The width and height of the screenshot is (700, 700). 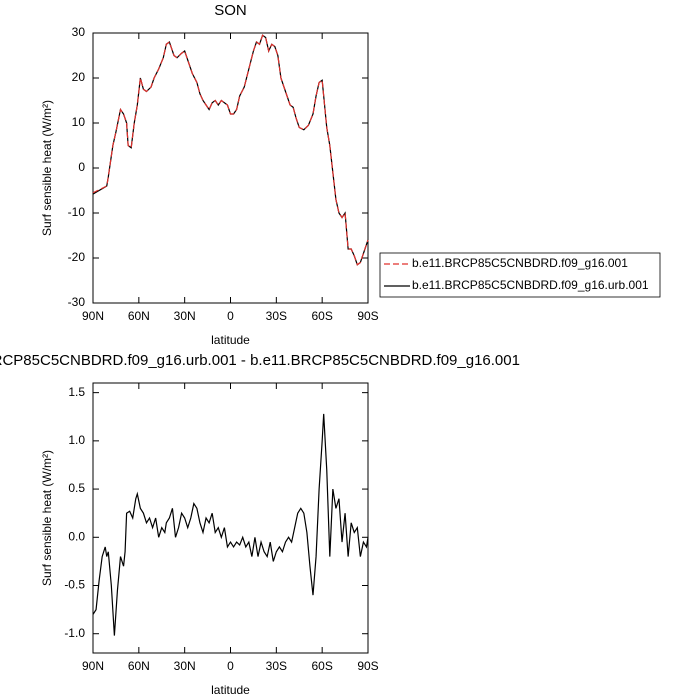 What do you see at coordinates (230, 10) in the screenshot?
I see `chart-title: SON` at bounding box center [230, 10].